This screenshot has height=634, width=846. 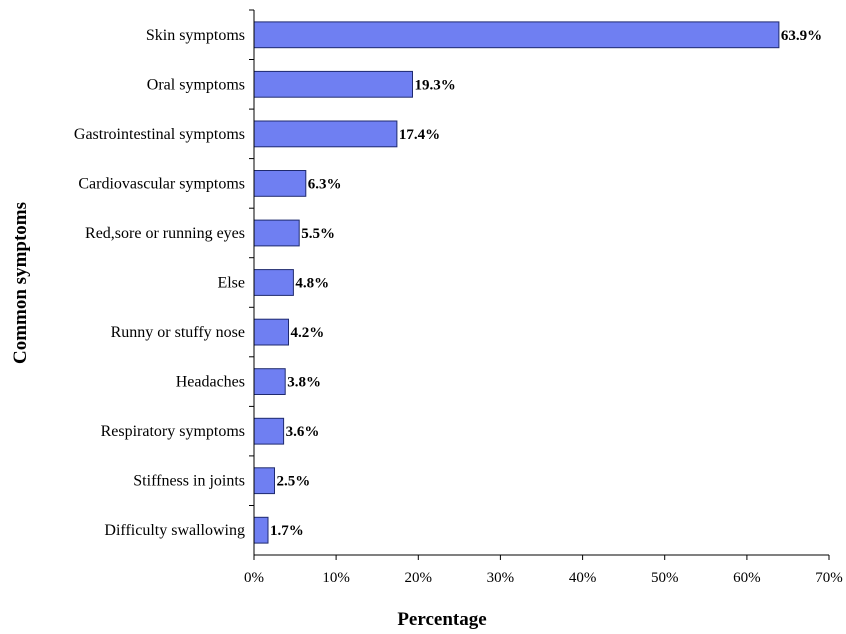 What do you see at coordinates (165, 233) in the screenshot?
I see `category-label: Red,sore or running eyes` at bounding box center [165, 233].